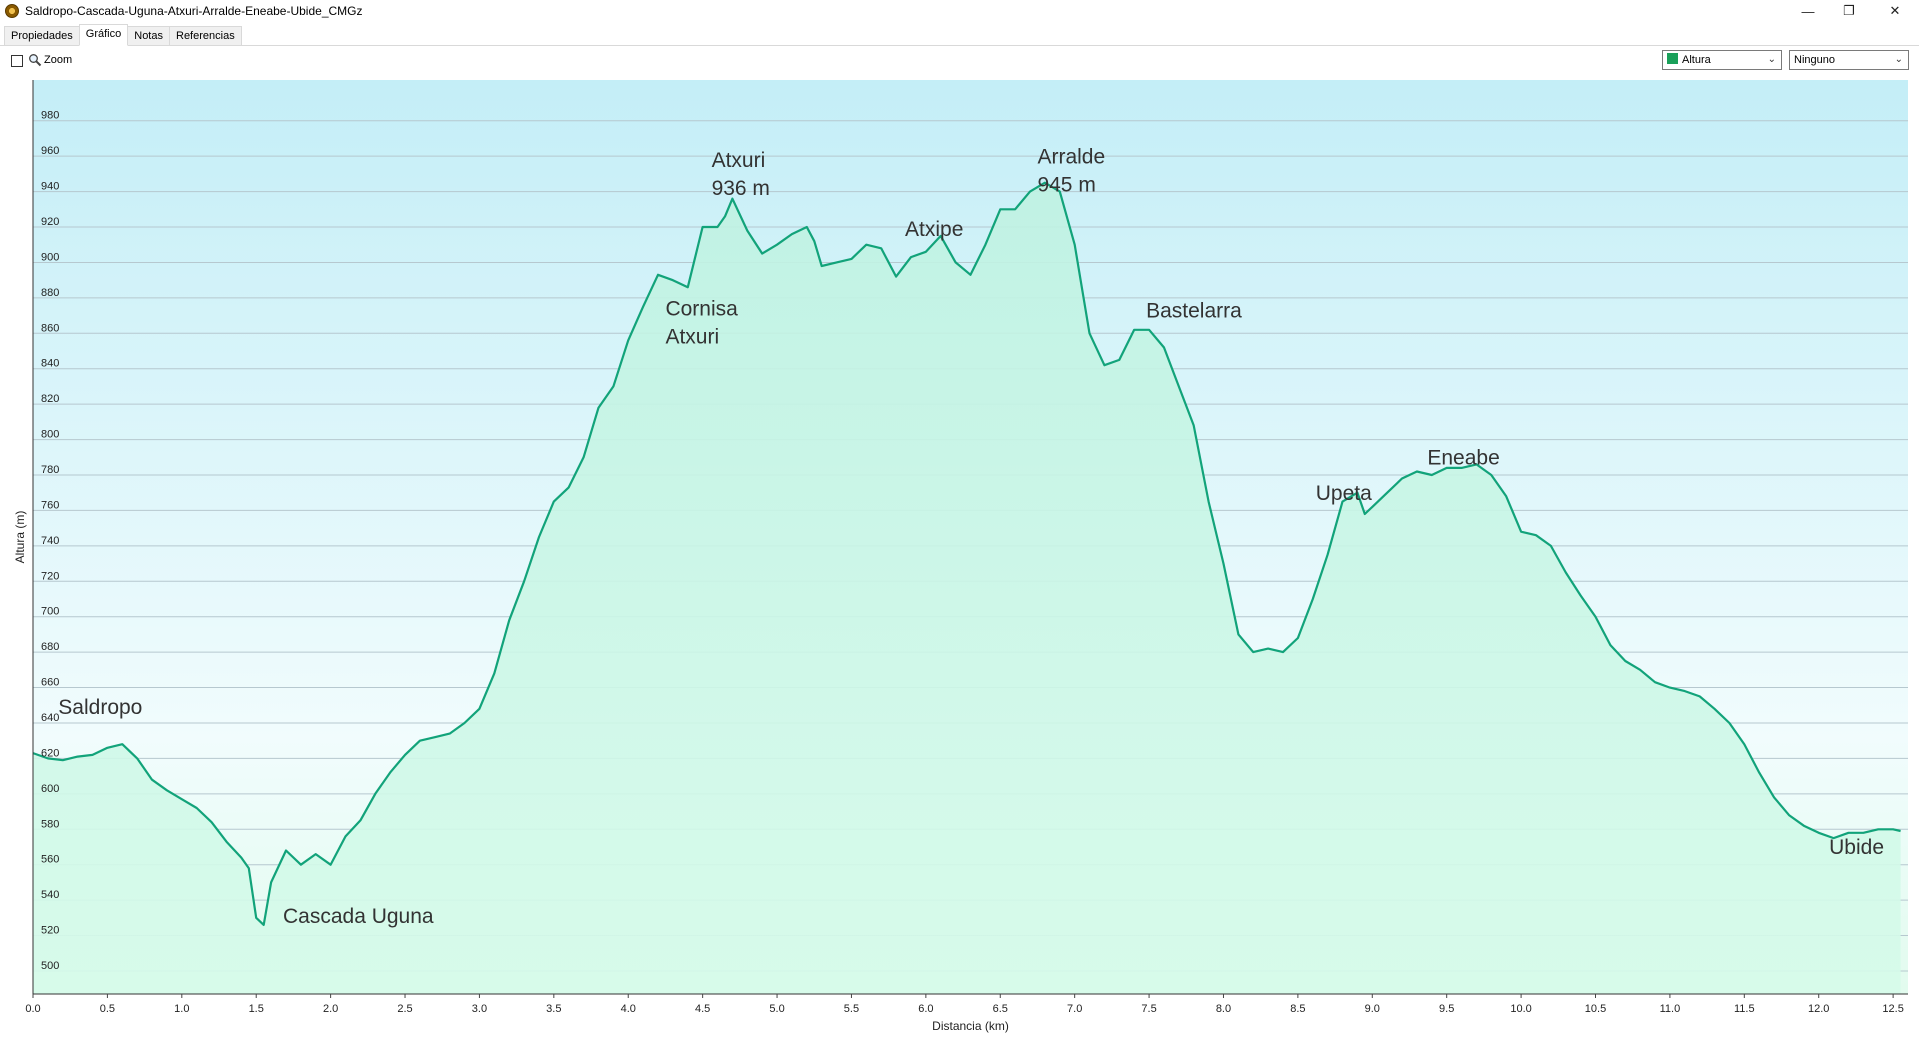  I want to click on x-tick-label: 12.0, so click(1818, 1009).